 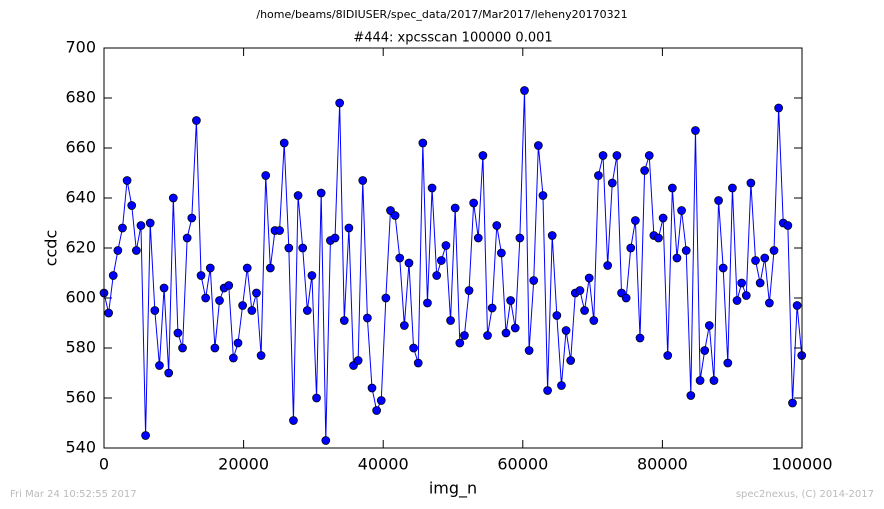 I want to click on y-tick-label: 700, so click(x=80, y=47).